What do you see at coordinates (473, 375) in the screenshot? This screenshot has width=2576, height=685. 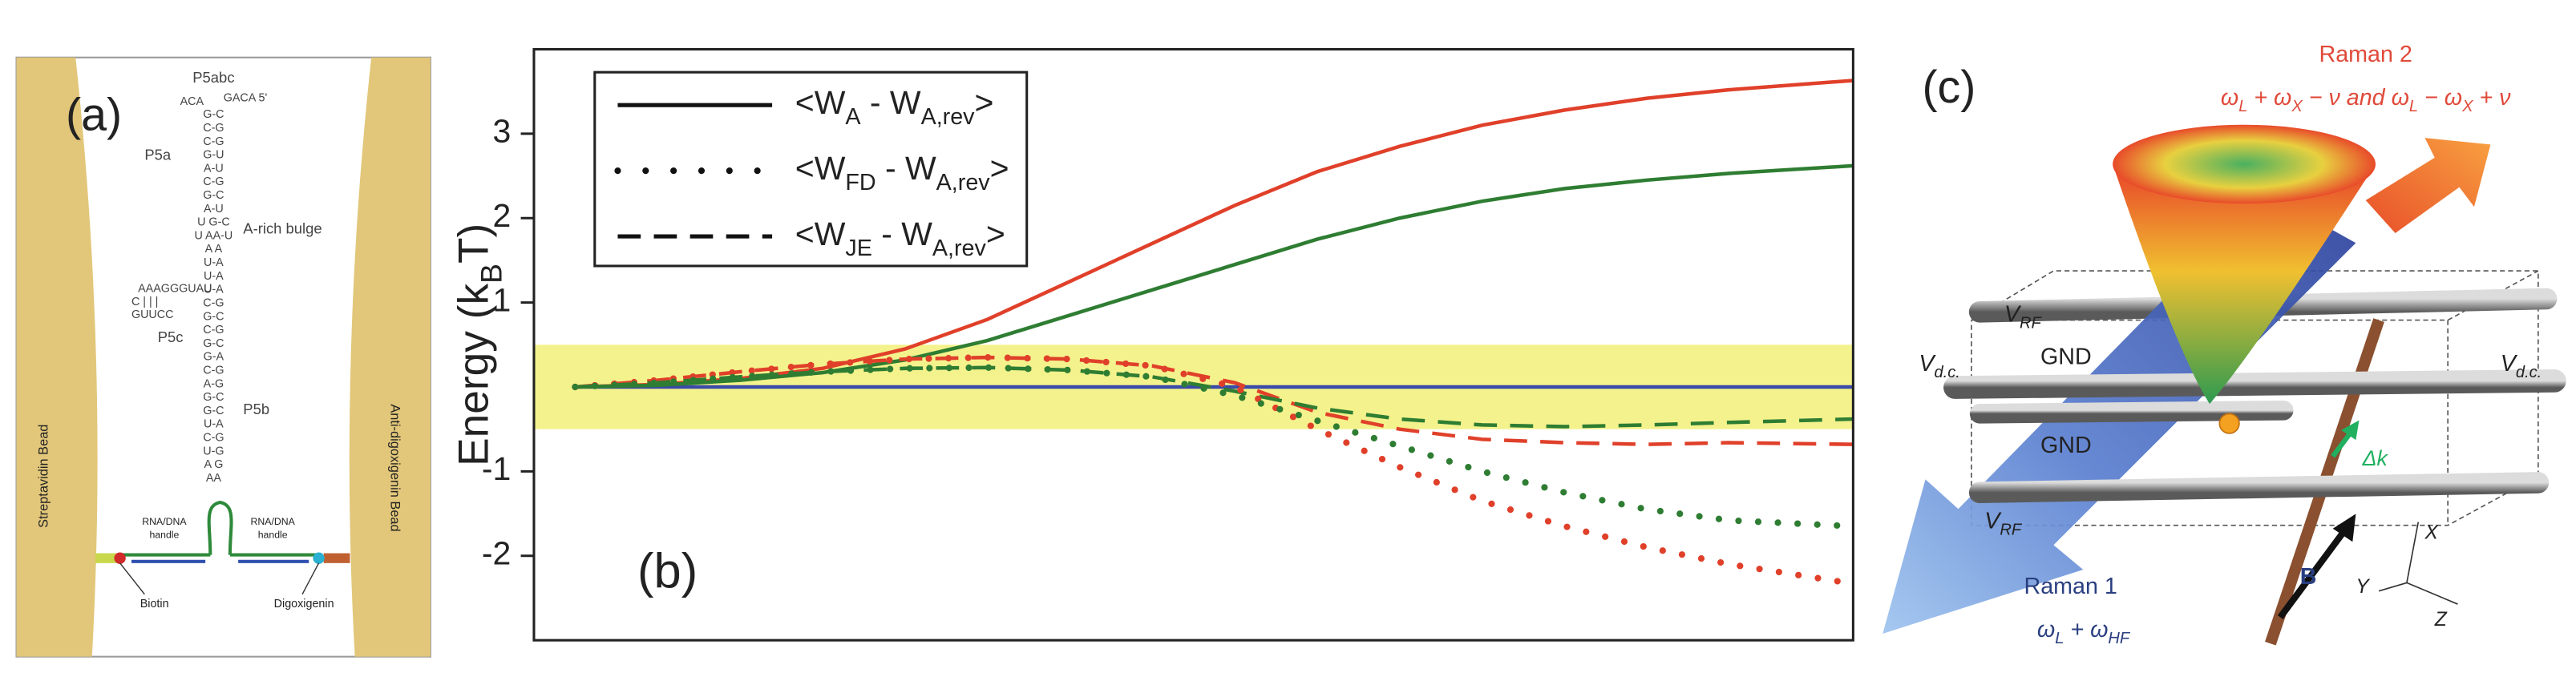 I see `text-part: Energy (k` at bounding box center [473, 375].